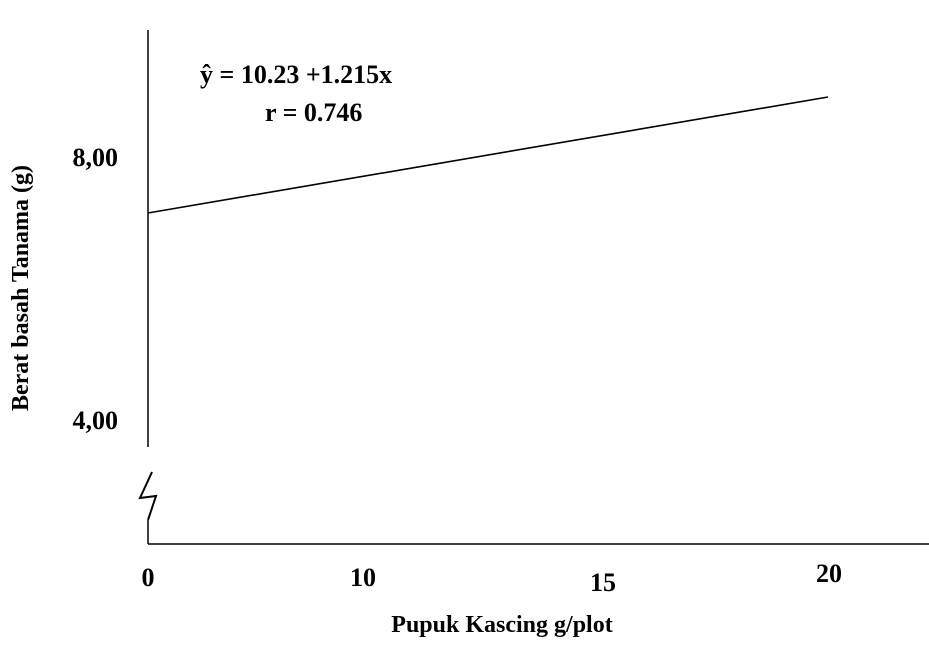  Describe the element at coordinates (603, 582) in the screenshot. I see `x-tick-label: 15` at that location.